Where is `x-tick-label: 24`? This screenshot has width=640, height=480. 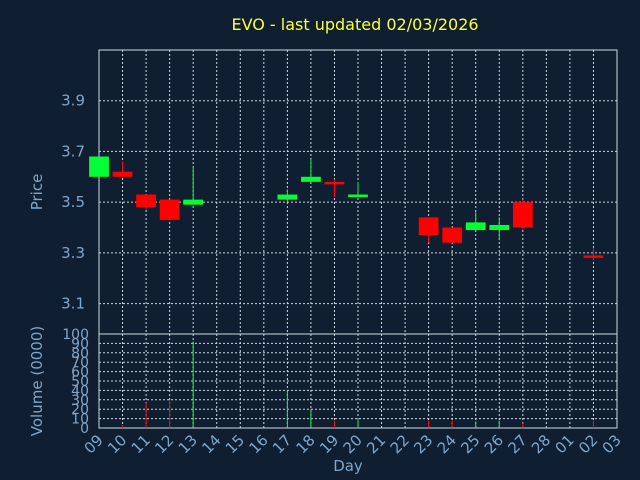
x-tick-label: 24 is located at coordinates (447, 444).